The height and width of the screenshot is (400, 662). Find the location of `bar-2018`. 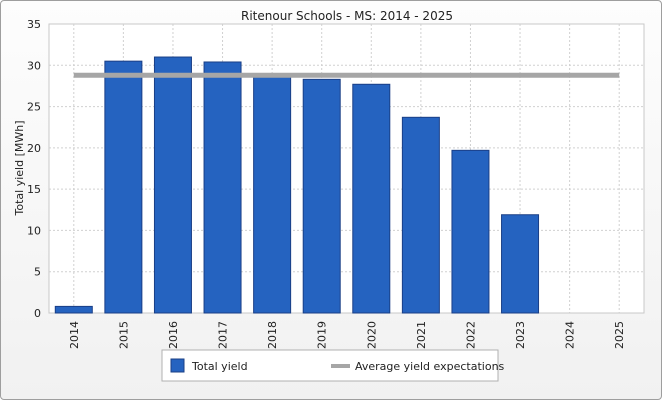

bar-2018 is located at coordinates (272, 193).